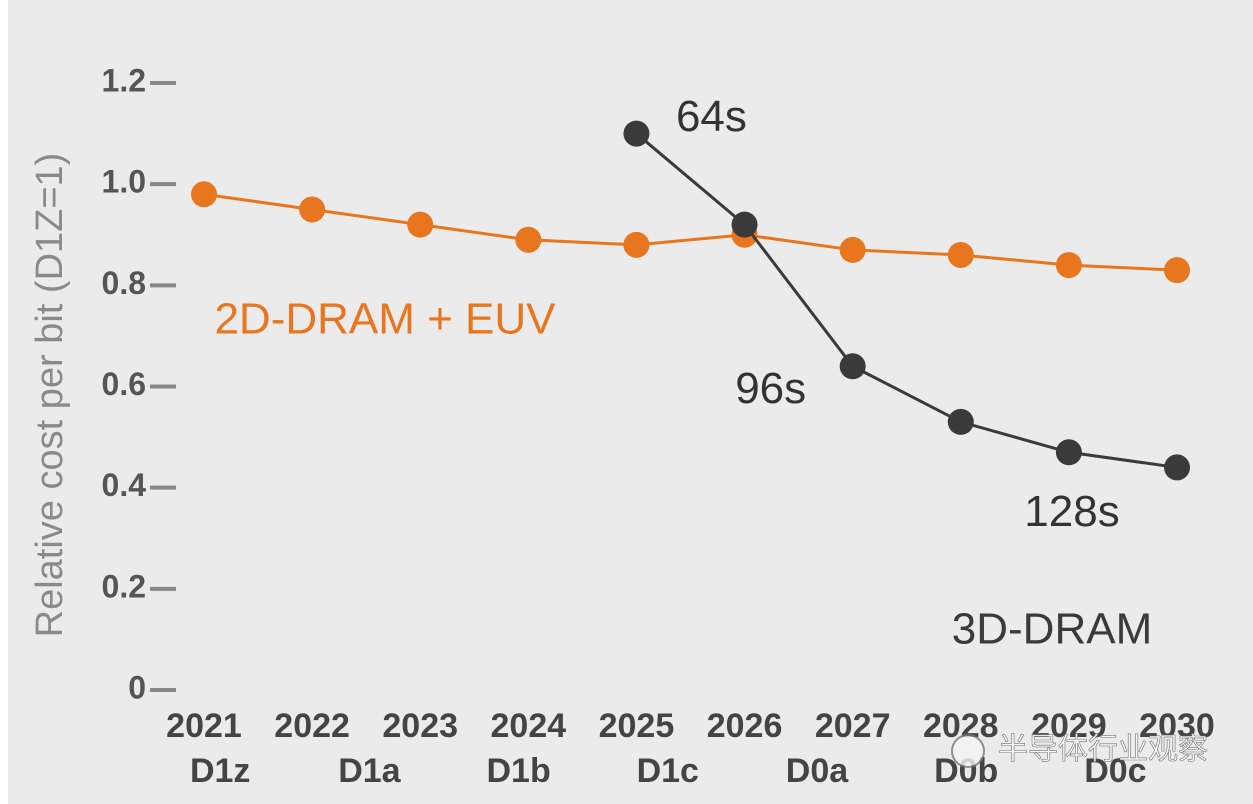 The image size is (1253, 804). I want to click on x-tick-label: 2026, so click(745, 726).